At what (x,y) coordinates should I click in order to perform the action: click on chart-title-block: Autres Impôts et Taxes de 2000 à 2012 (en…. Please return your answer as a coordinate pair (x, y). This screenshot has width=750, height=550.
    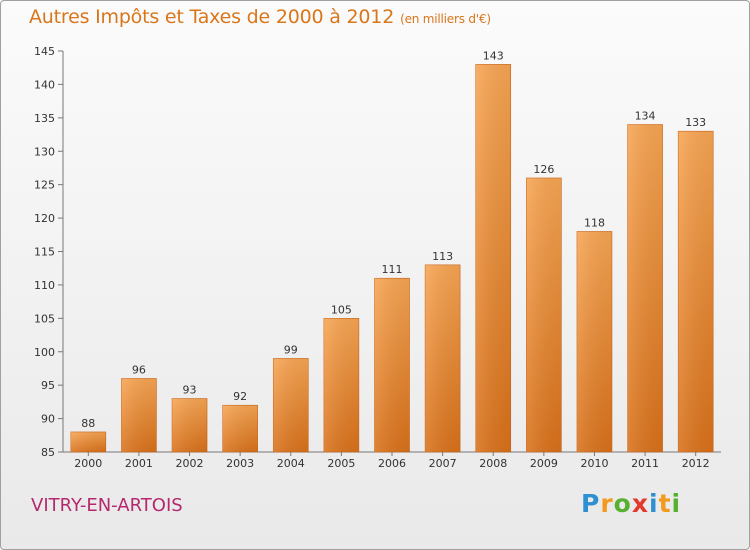
    Looking at the image, I should click on (260, 17).